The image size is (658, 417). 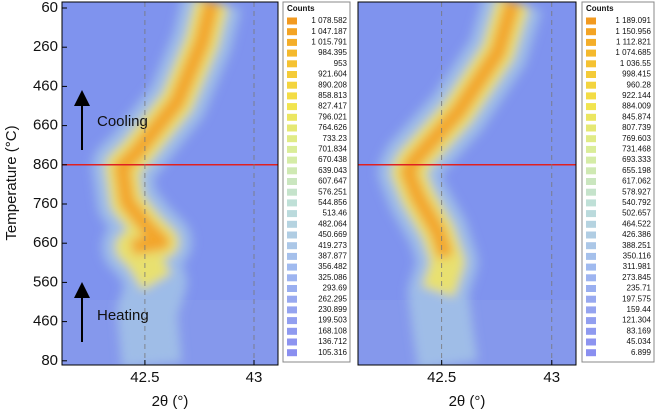 What do you see at coordinates (636, 223) in the screenshot?
I see `legend-label: 464.522` at bounding box center [636, 223].